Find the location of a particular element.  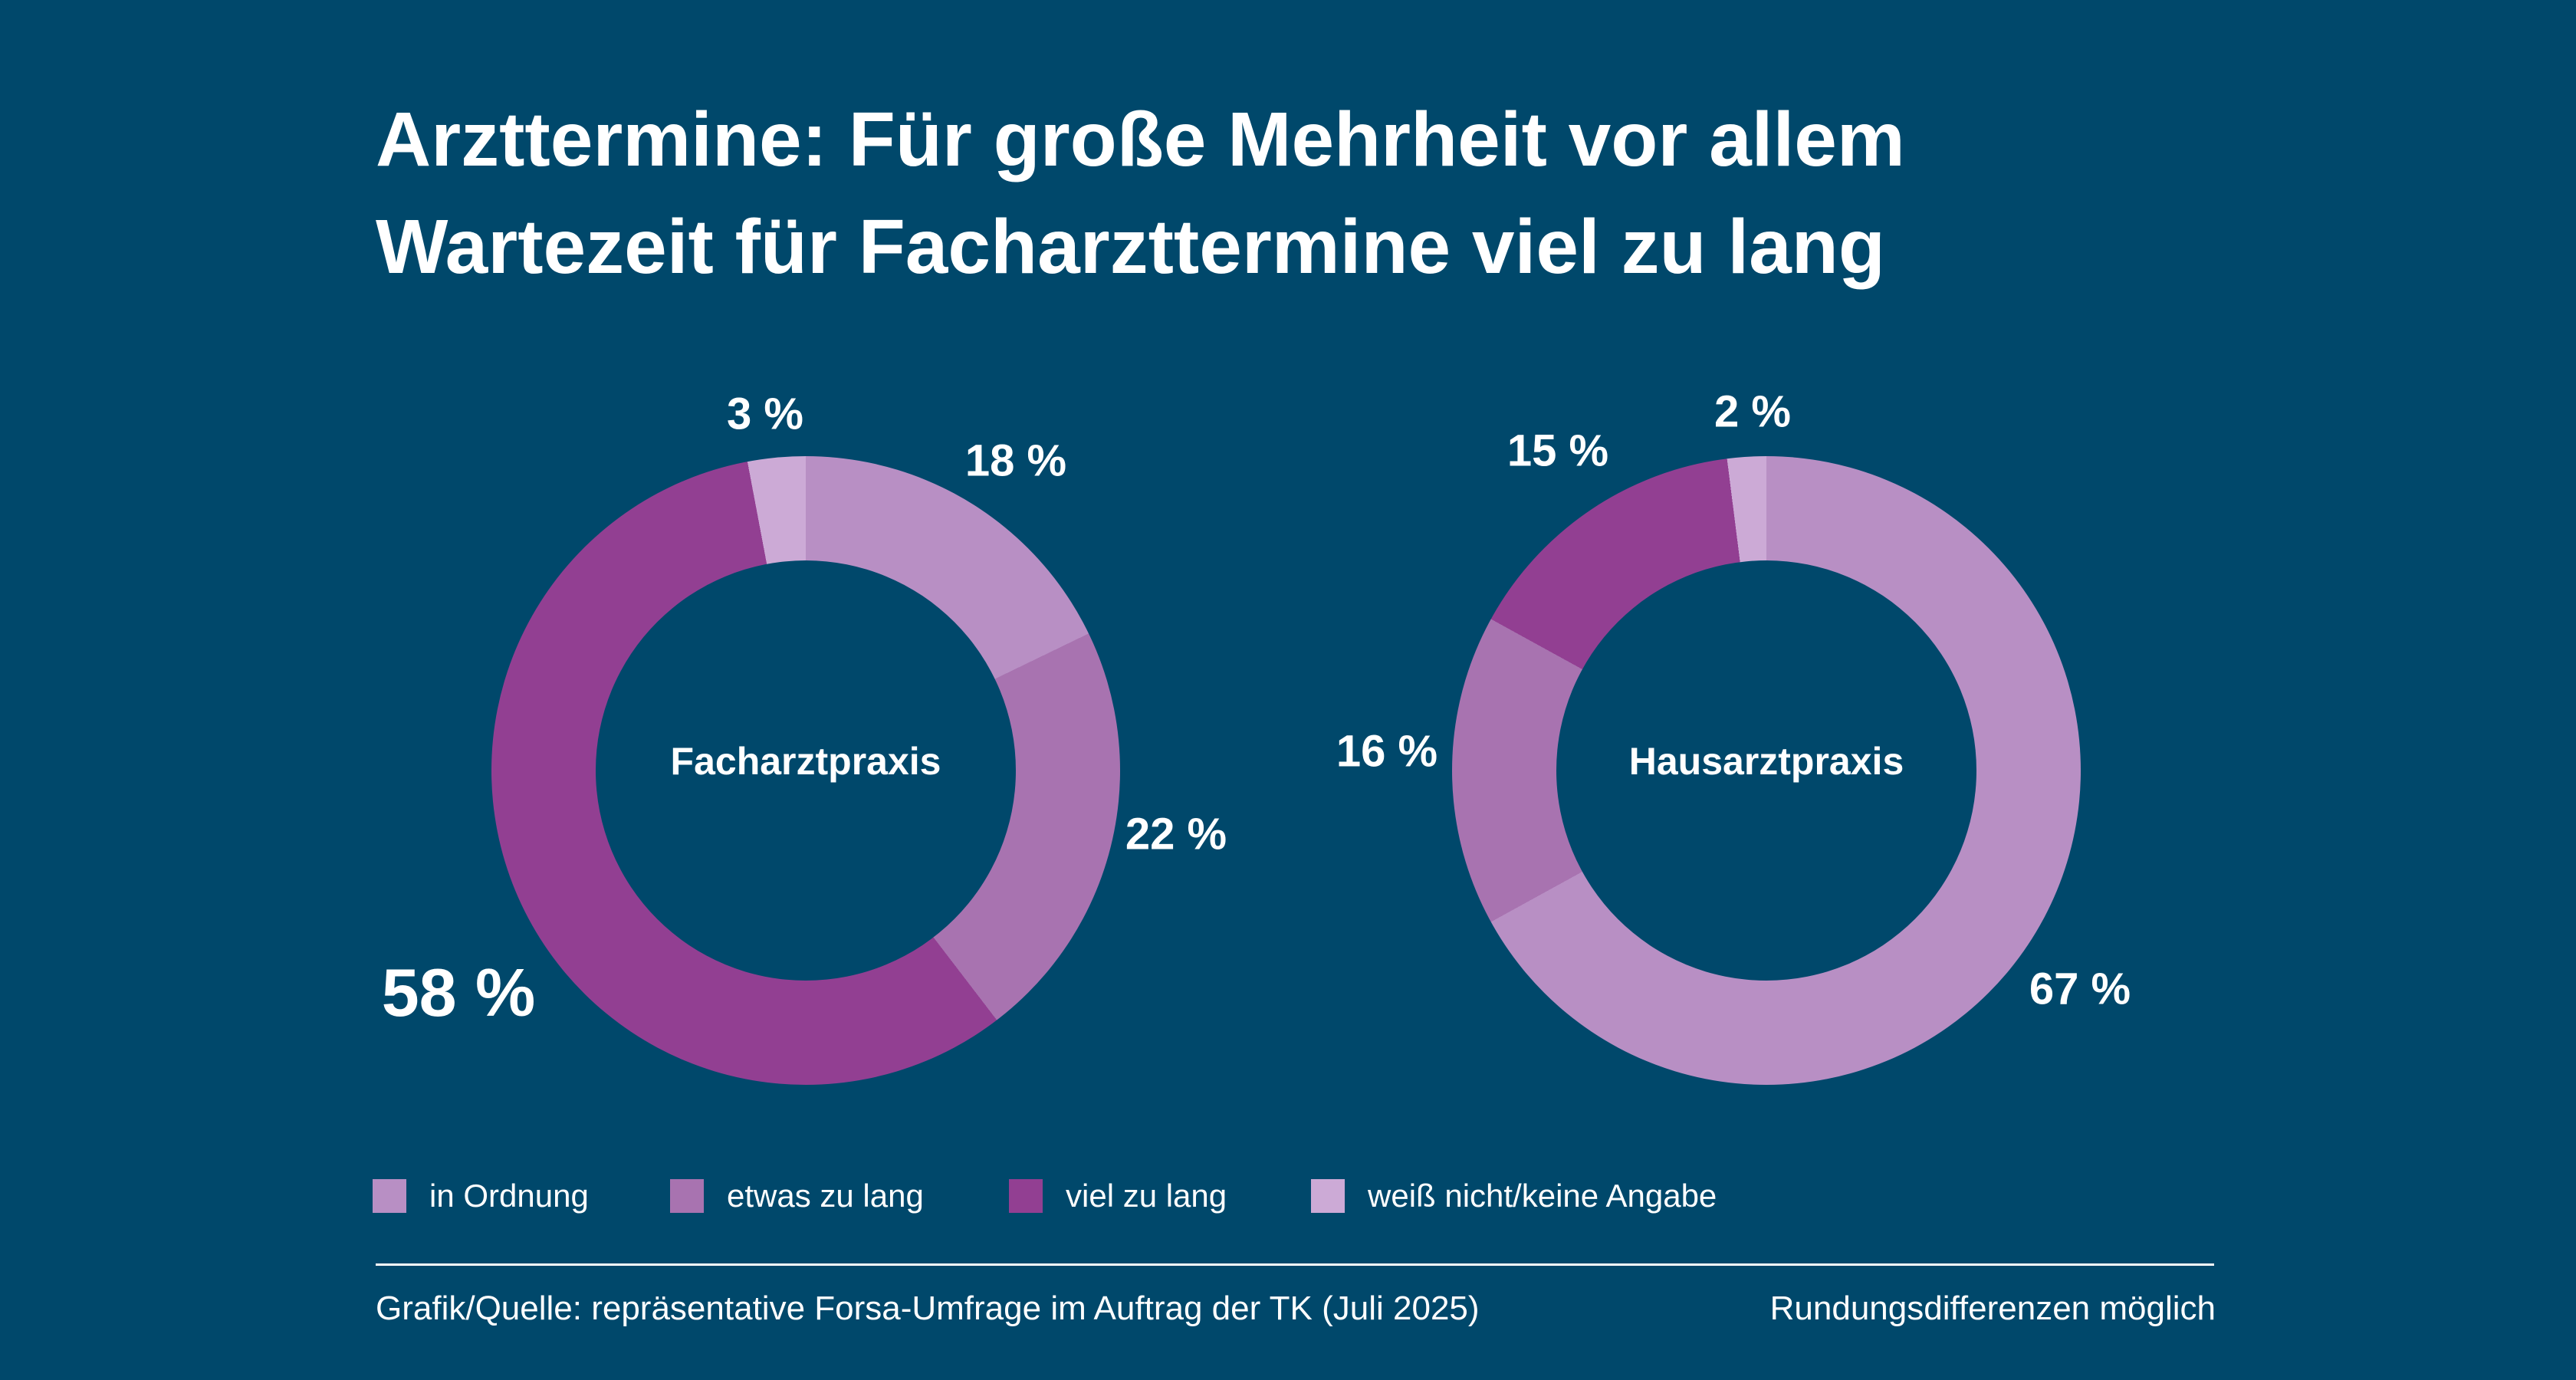

legend-swatch-etwas-zu-lang is located at coordinates (687, 1196).